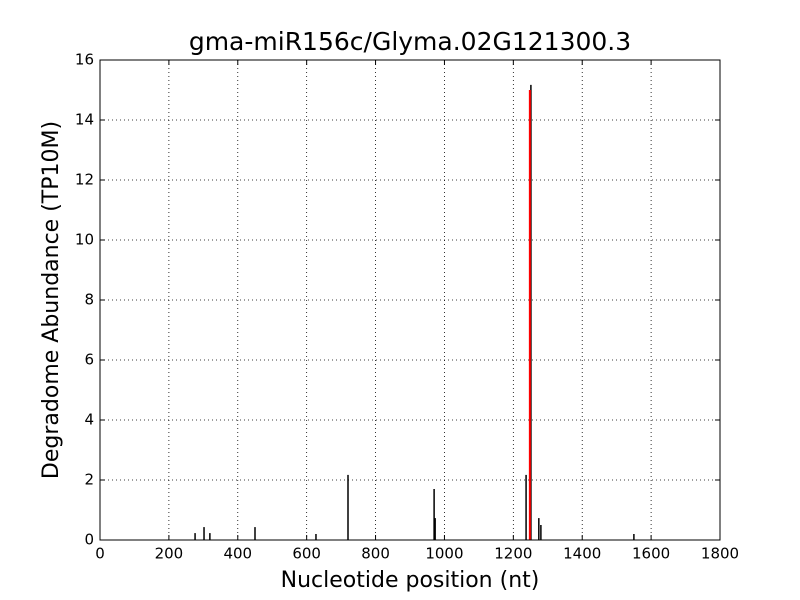 This screenshot has width=800, height=600. I want to click on y-tick-label: 0, so click(89, 540).